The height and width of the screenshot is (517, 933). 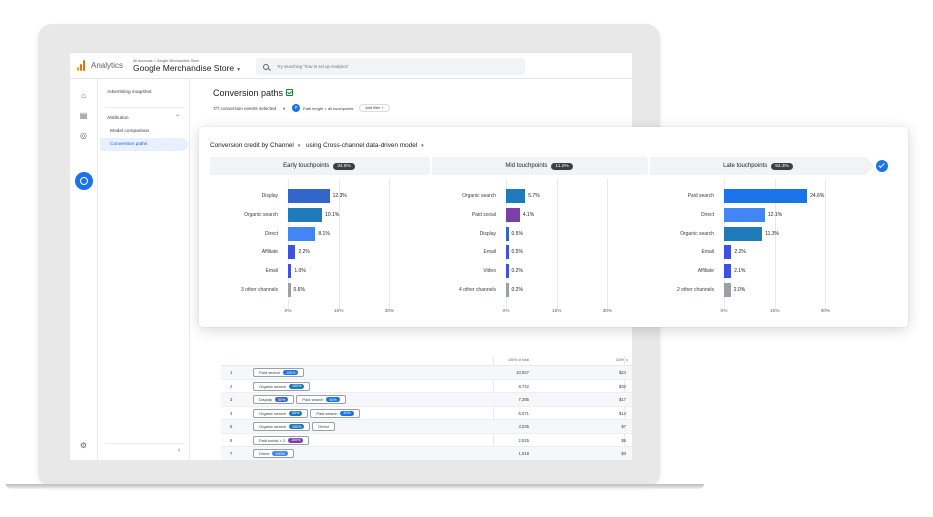 I want to click on row-number: 3, so click(x=231, y=399).